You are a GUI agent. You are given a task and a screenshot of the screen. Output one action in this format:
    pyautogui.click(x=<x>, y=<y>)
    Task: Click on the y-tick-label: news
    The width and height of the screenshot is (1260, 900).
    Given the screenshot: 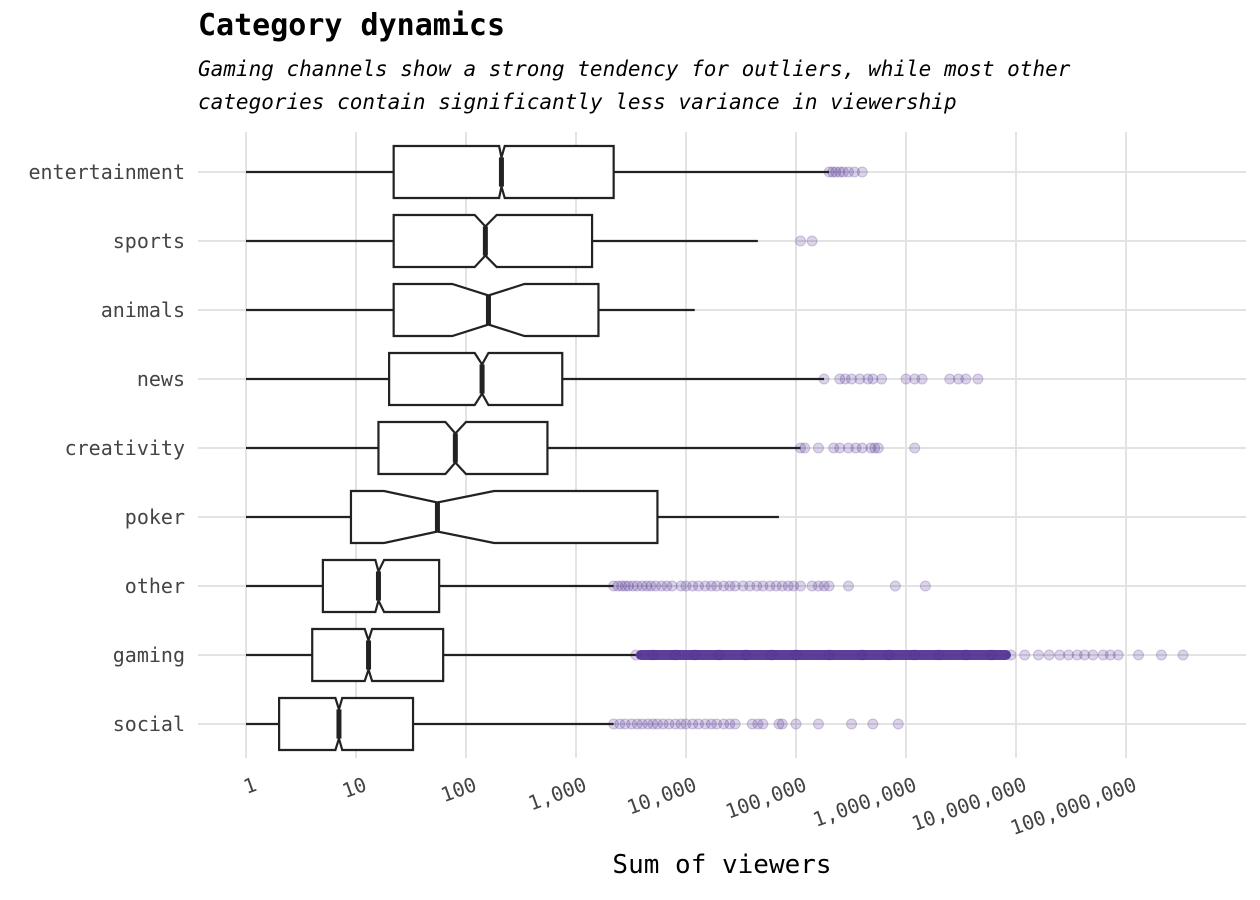 What is the action you would take?
    pyautogui.click(x=161, y=379)
    